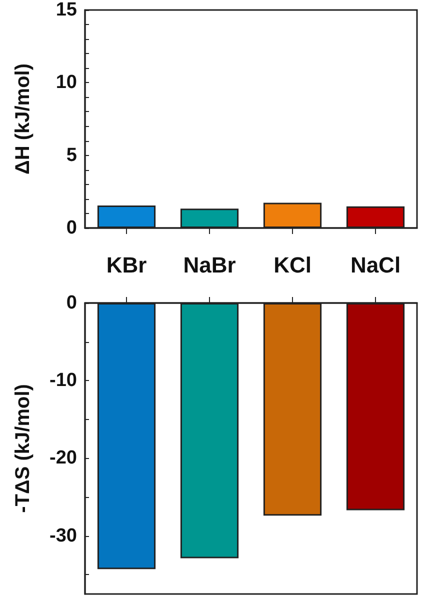 This screenshot has width=421, height=597. I want to click on y-tick-label: -10, so click(63, 381).